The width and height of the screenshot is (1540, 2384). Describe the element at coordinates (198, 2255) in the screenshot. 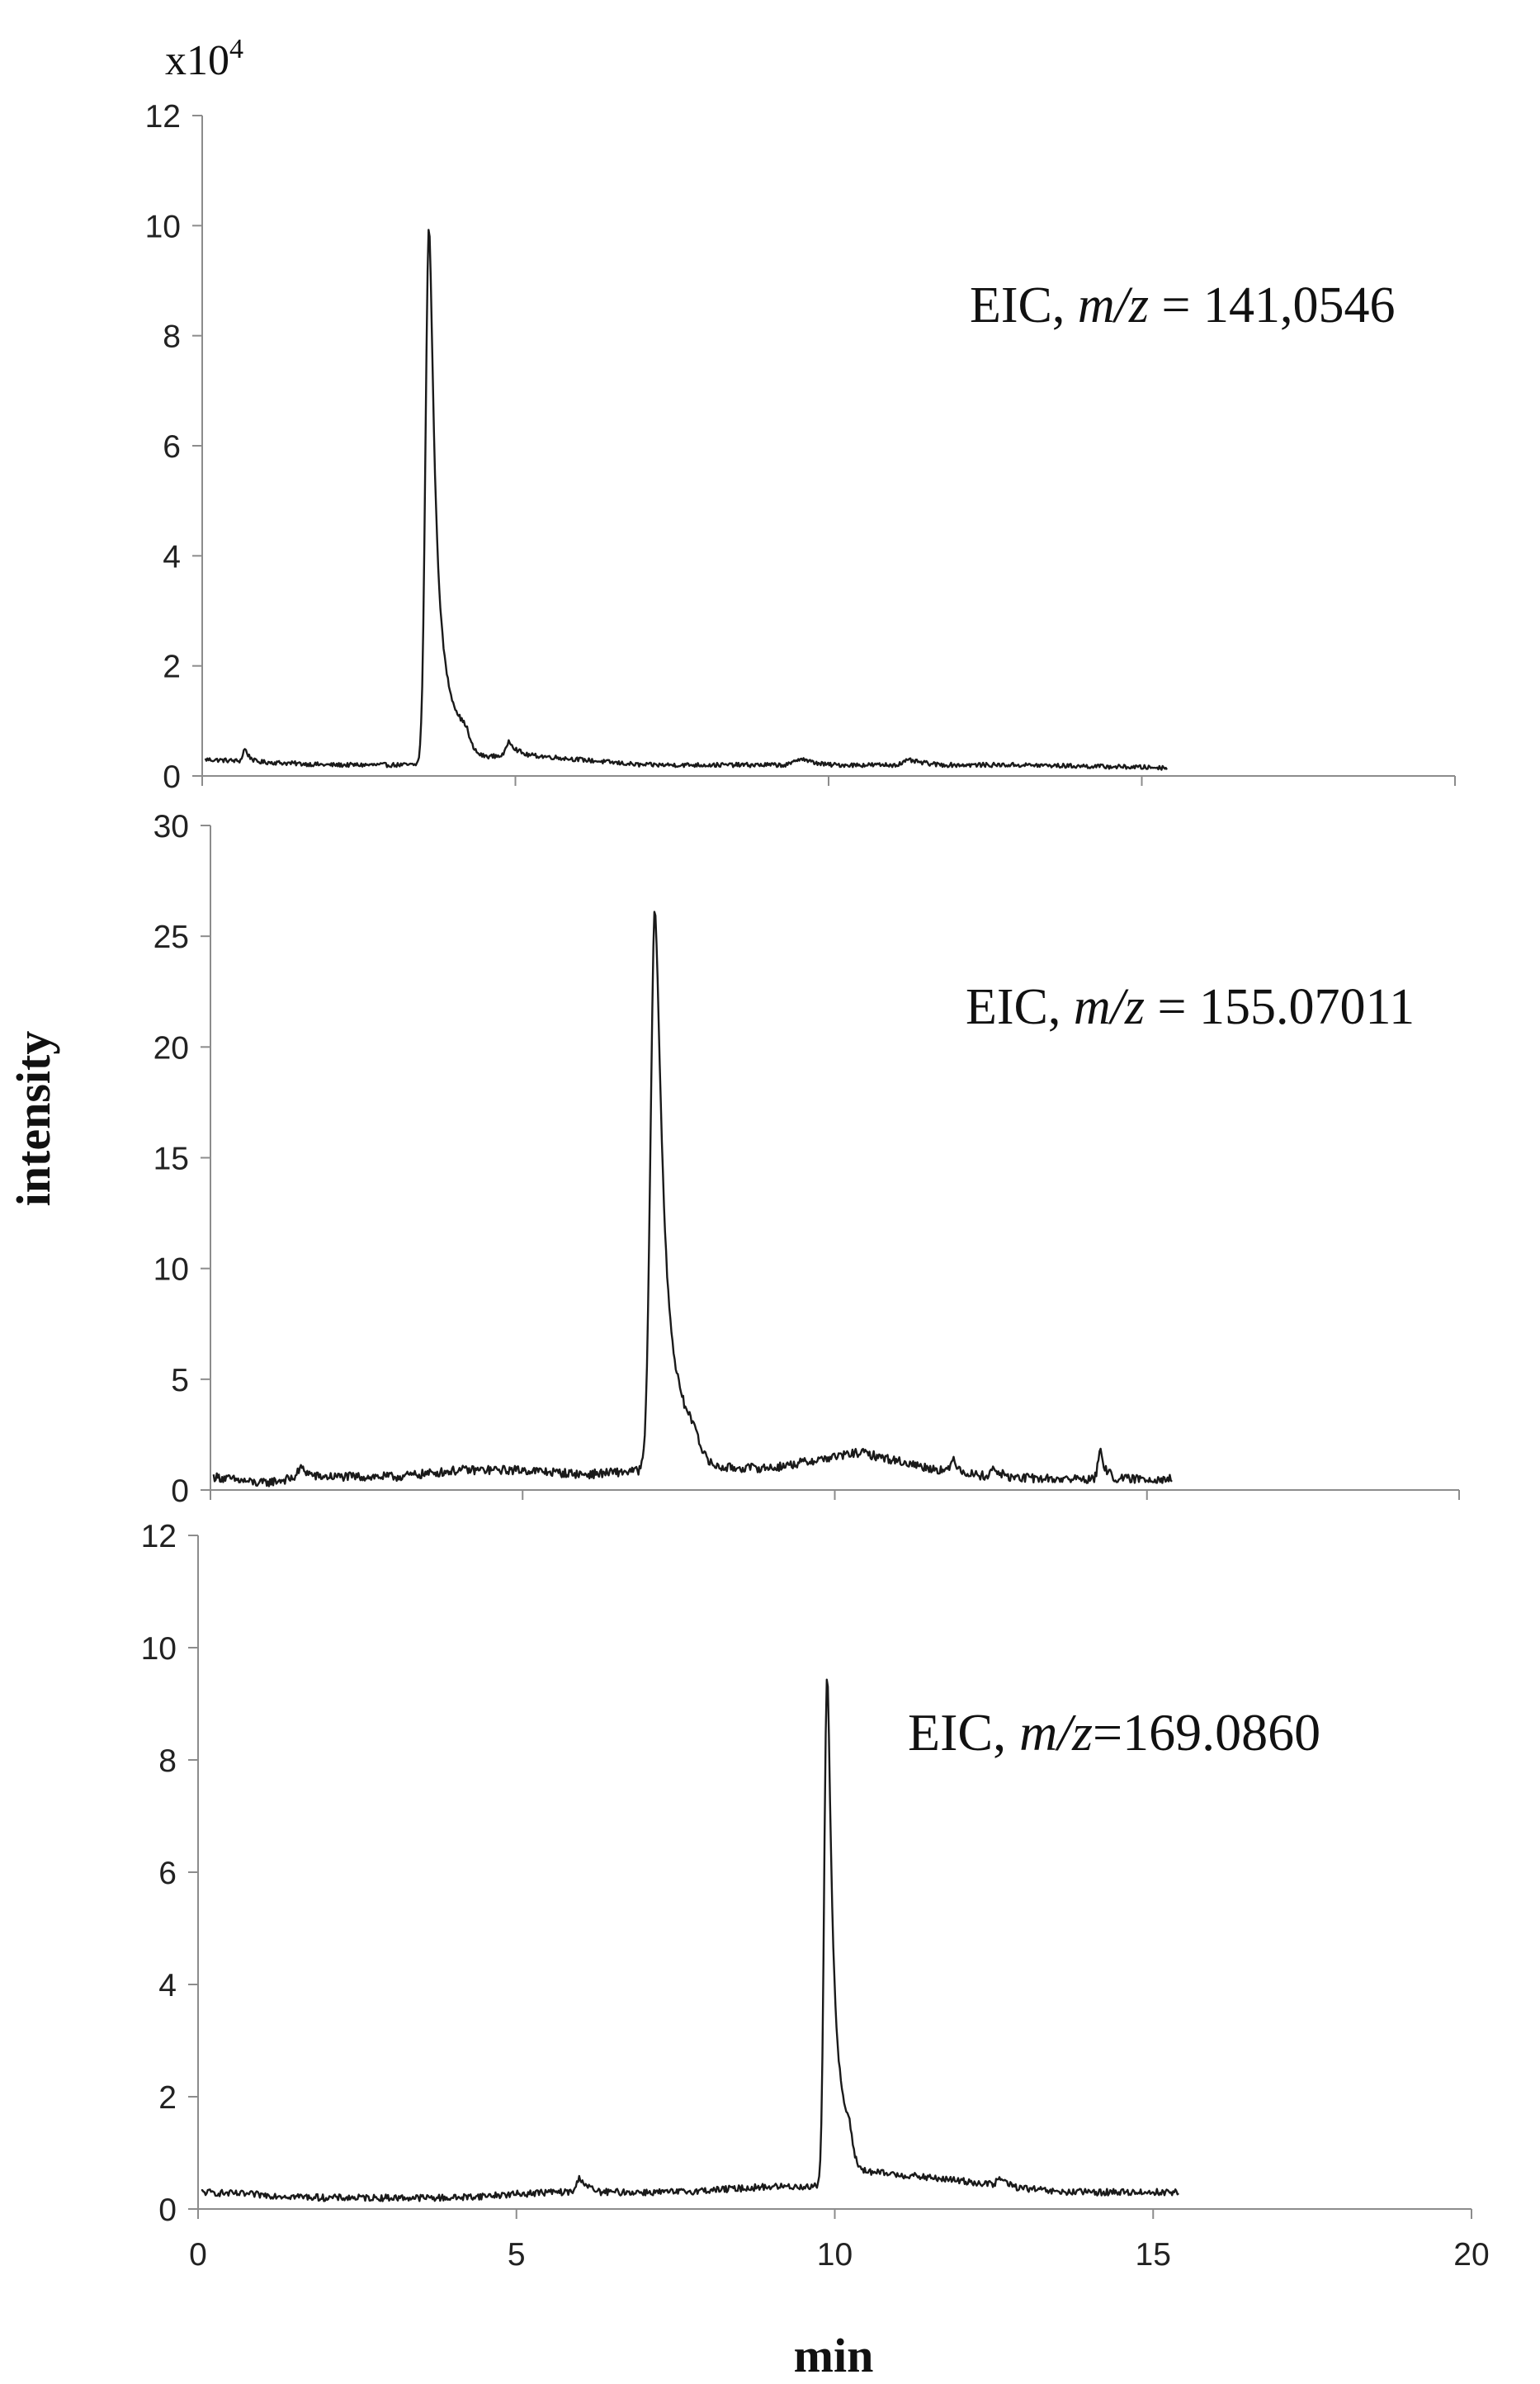

I see `x-tick-label: 0` at that location.